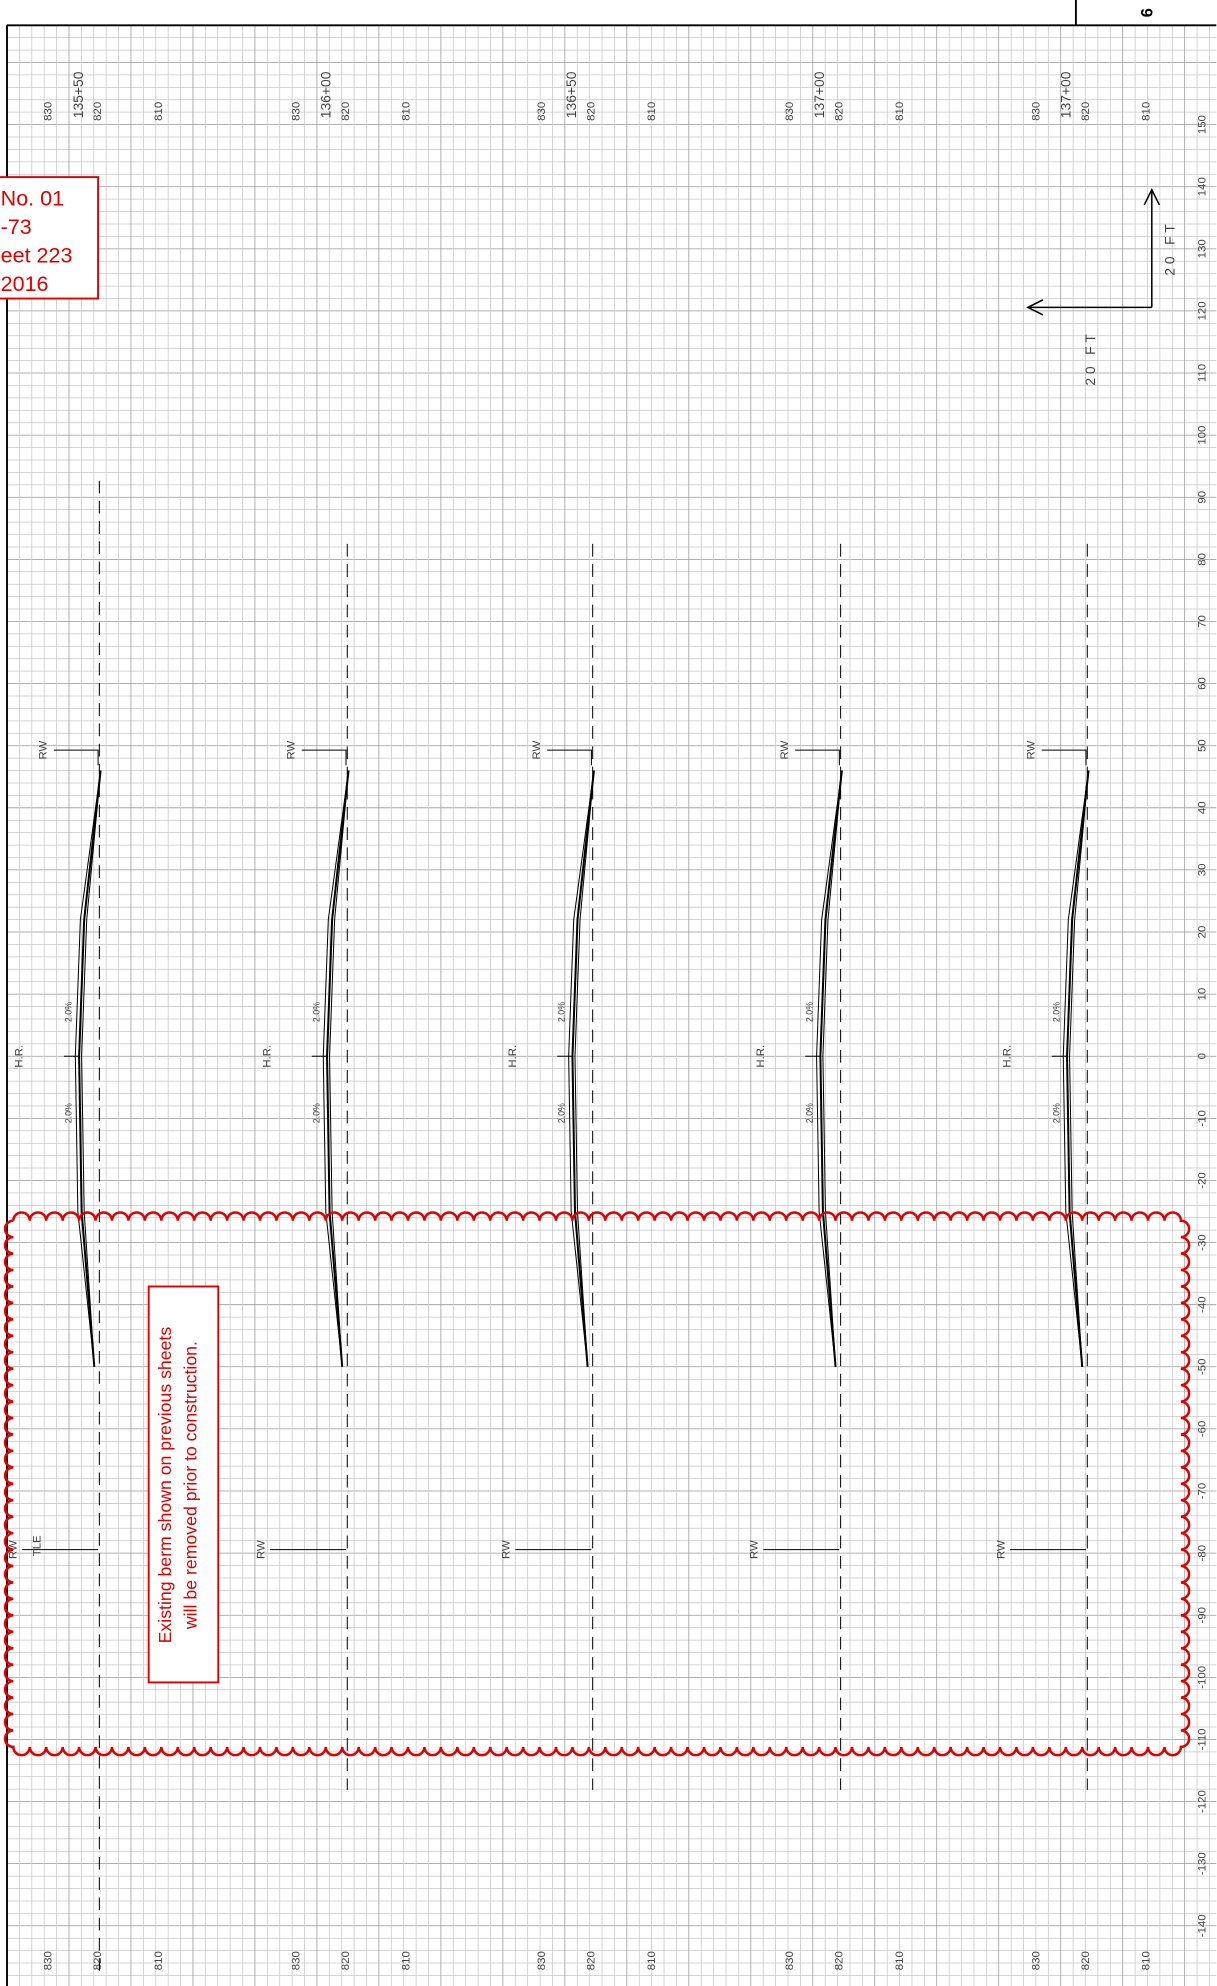  I want to click on revision-text: No. 01 -73 eet 223 2016, so click(37, 241).